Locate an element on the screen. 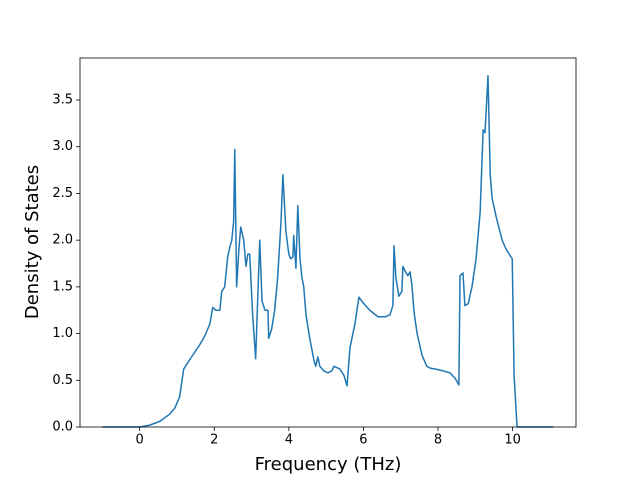 Image resolution: width=640 pixels, height=480 pixels. y-tick-label: 3.0 is located at coordinates (62, 146).